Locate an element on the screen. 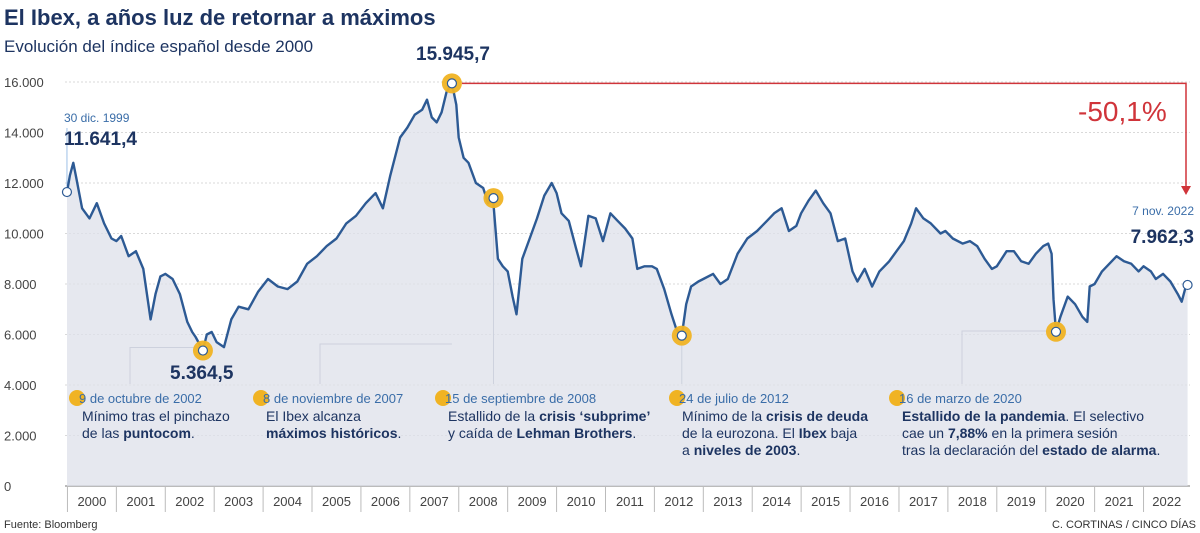  x-tick-label: 2012 is located at coordinates (678, 501).